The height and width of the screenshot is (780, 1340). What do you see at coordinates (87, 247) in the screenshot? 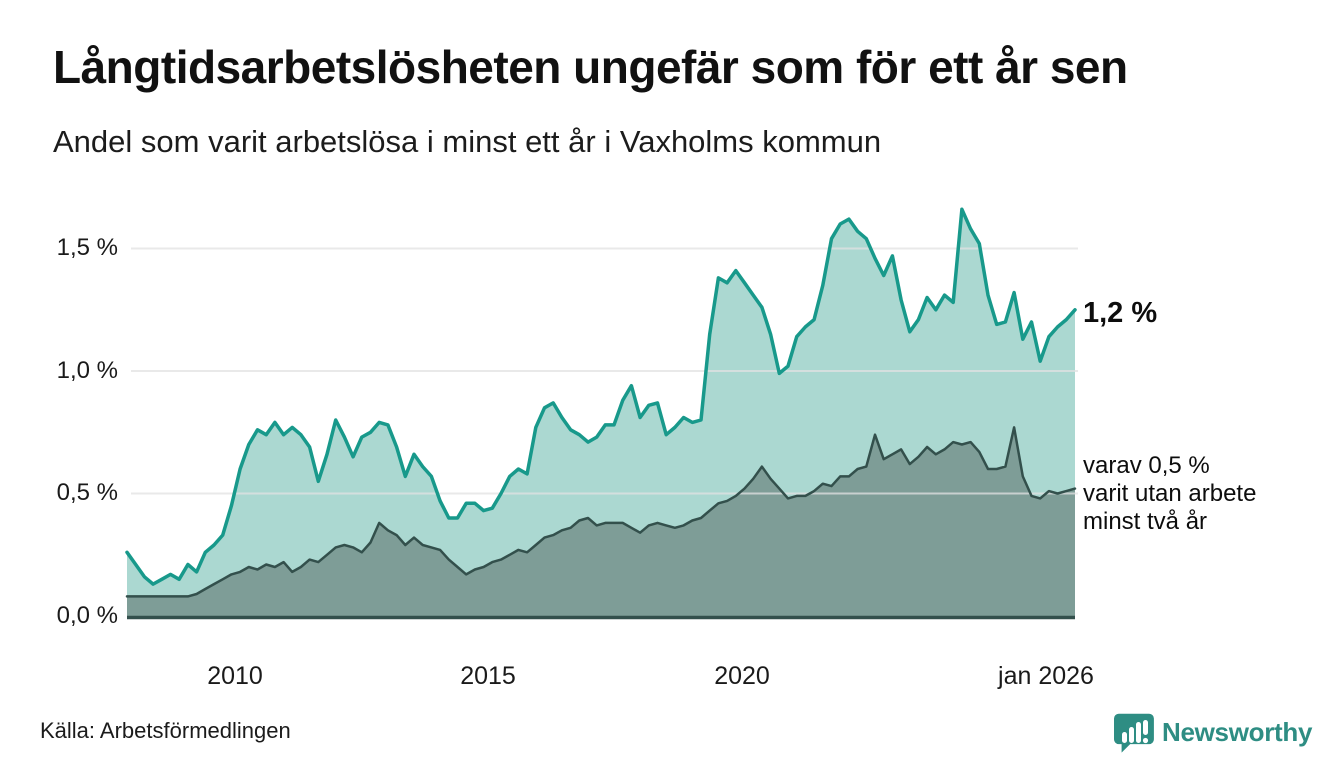
I see `y-tick-15: 1,5 %` at bounding box center [87, 247].